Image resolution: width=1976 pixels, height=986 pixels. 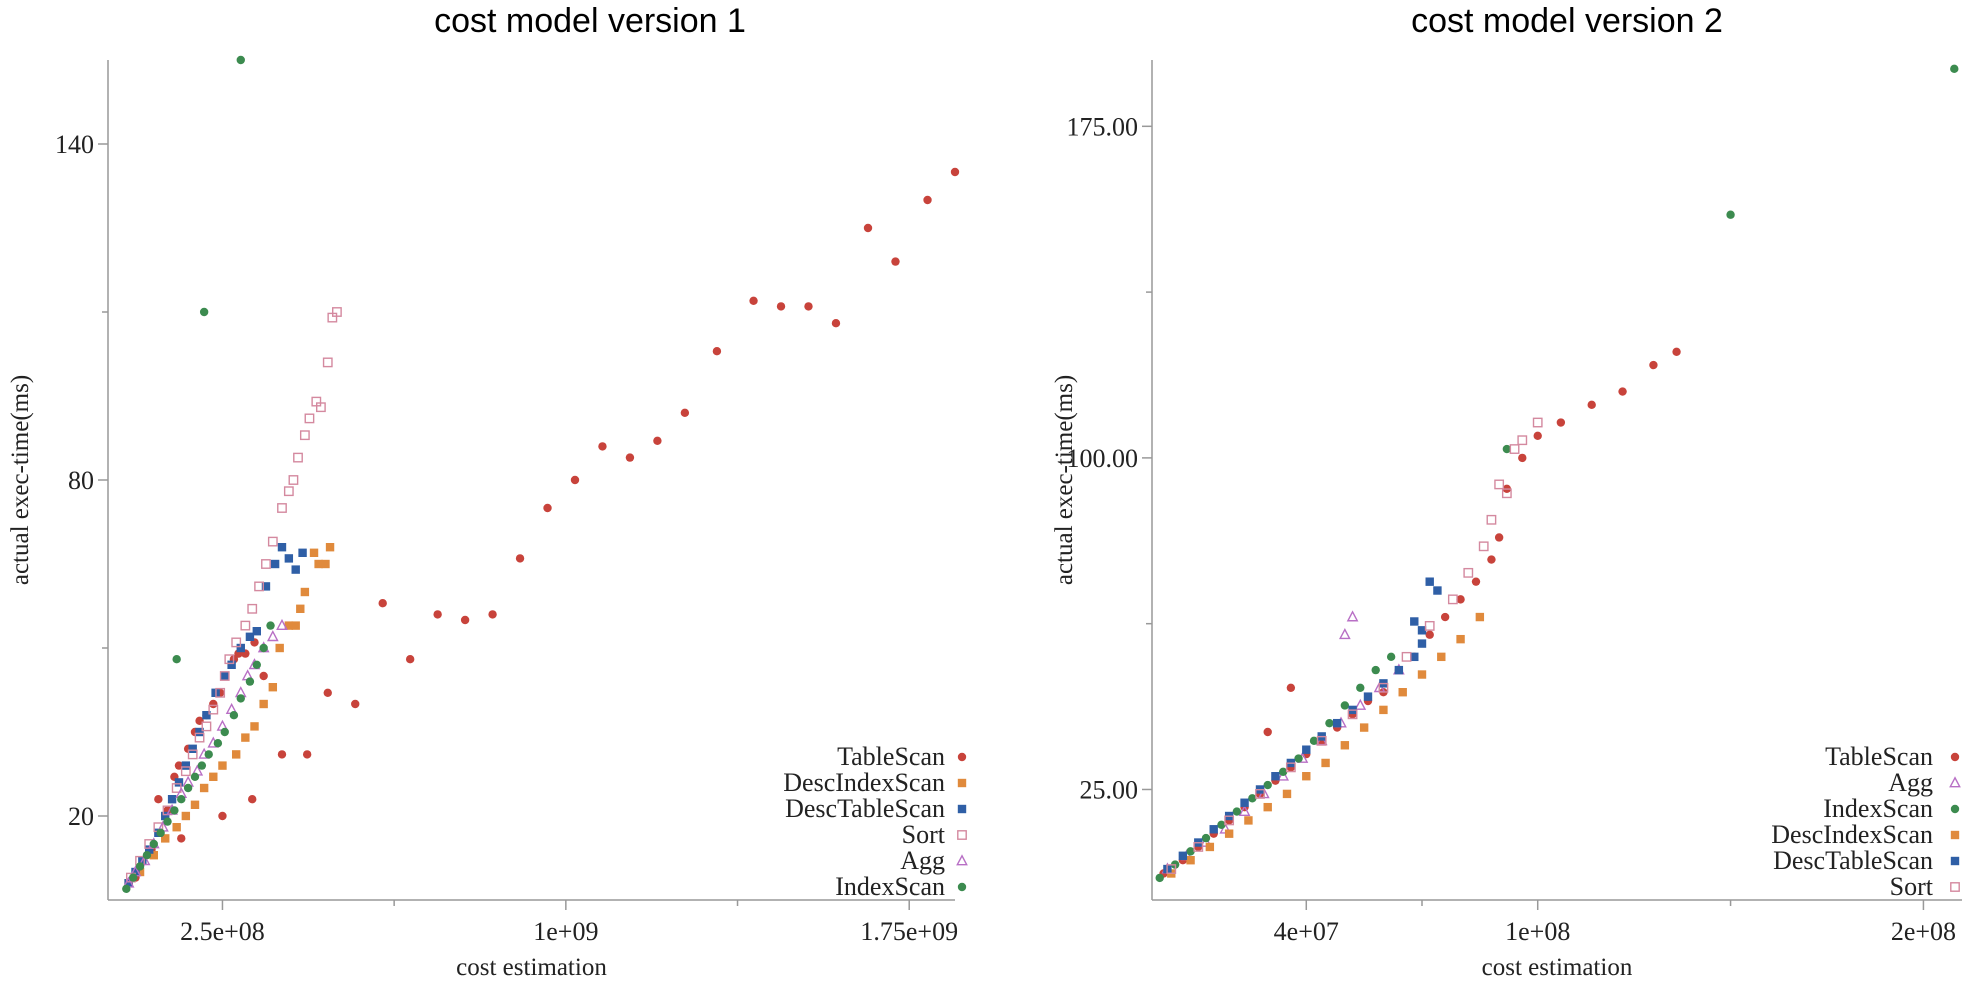 What do you see at coordinates (1910, 782) in the screenshot?
I see `legend-label: Agg` at bounding box center [1910, 782].